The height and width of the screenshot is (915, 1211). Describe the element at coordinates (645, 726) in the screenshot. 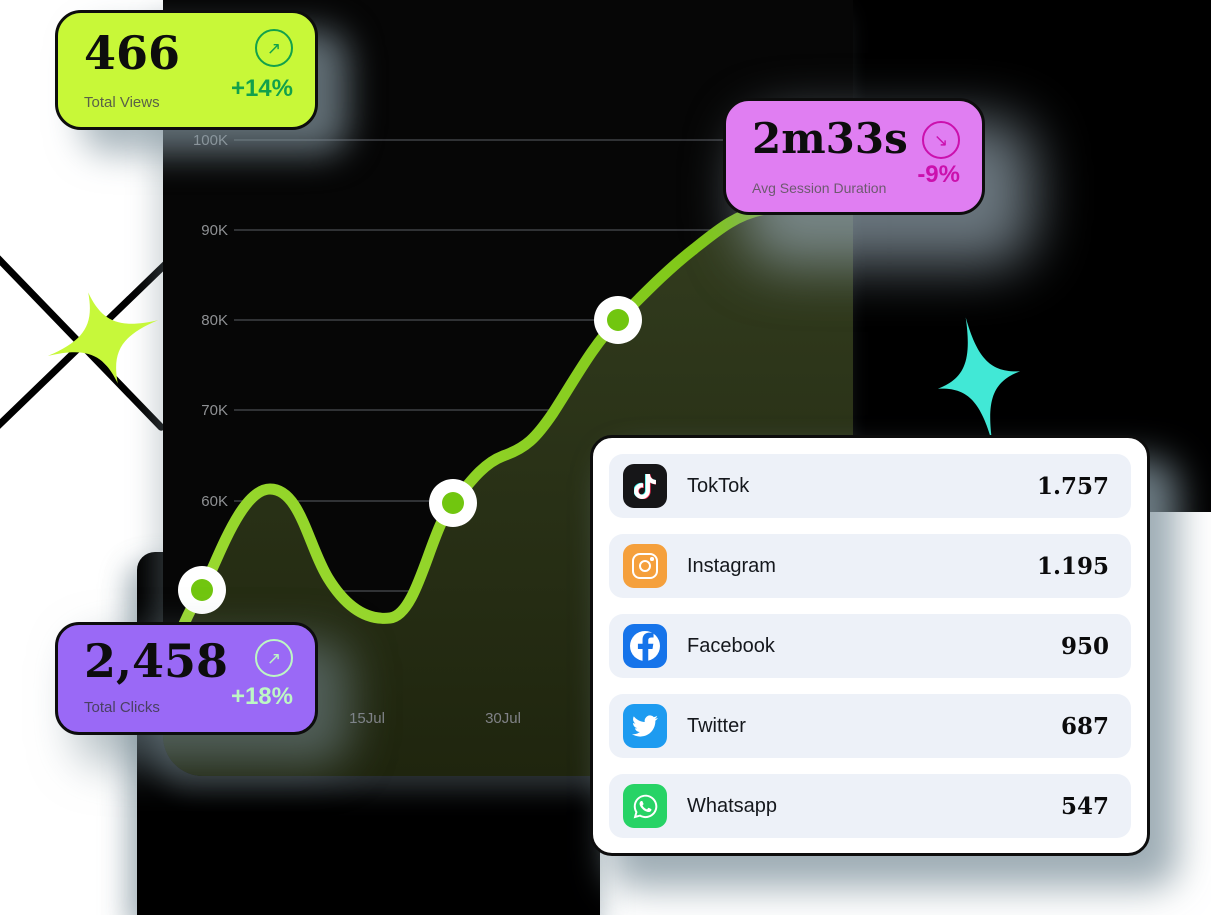

I see `twitter-icon` at that location.